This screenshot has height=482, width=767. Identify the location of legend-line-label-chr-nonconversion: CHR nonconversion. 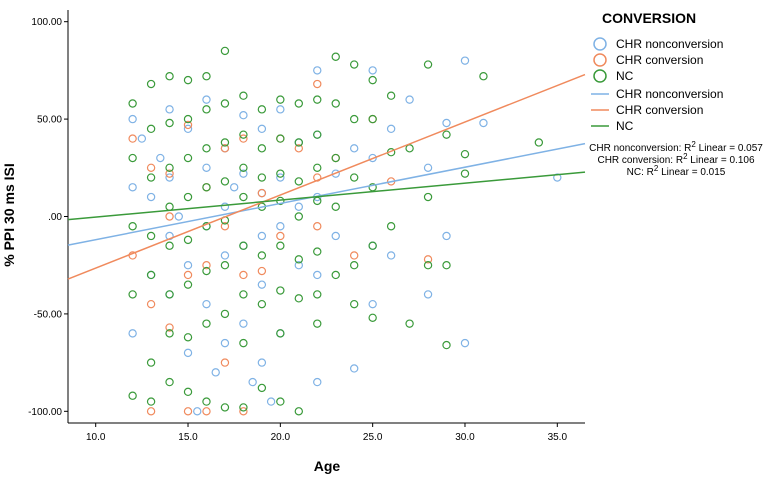
(669, 94).